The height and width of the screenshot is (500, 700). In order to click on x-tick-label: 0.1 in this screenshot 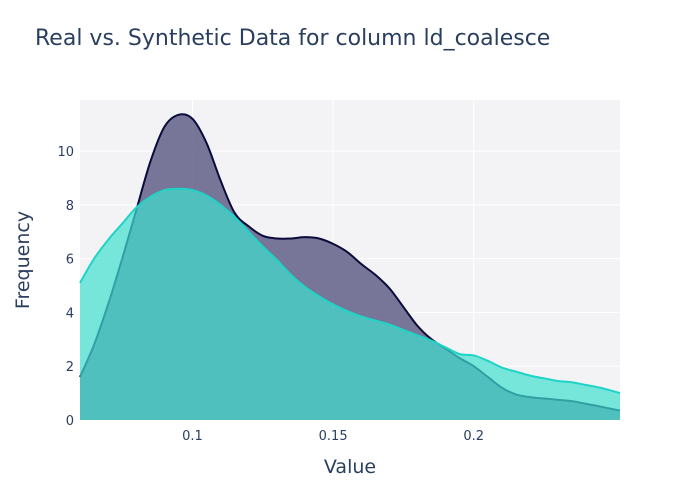, I will do `click(192, 436)`.